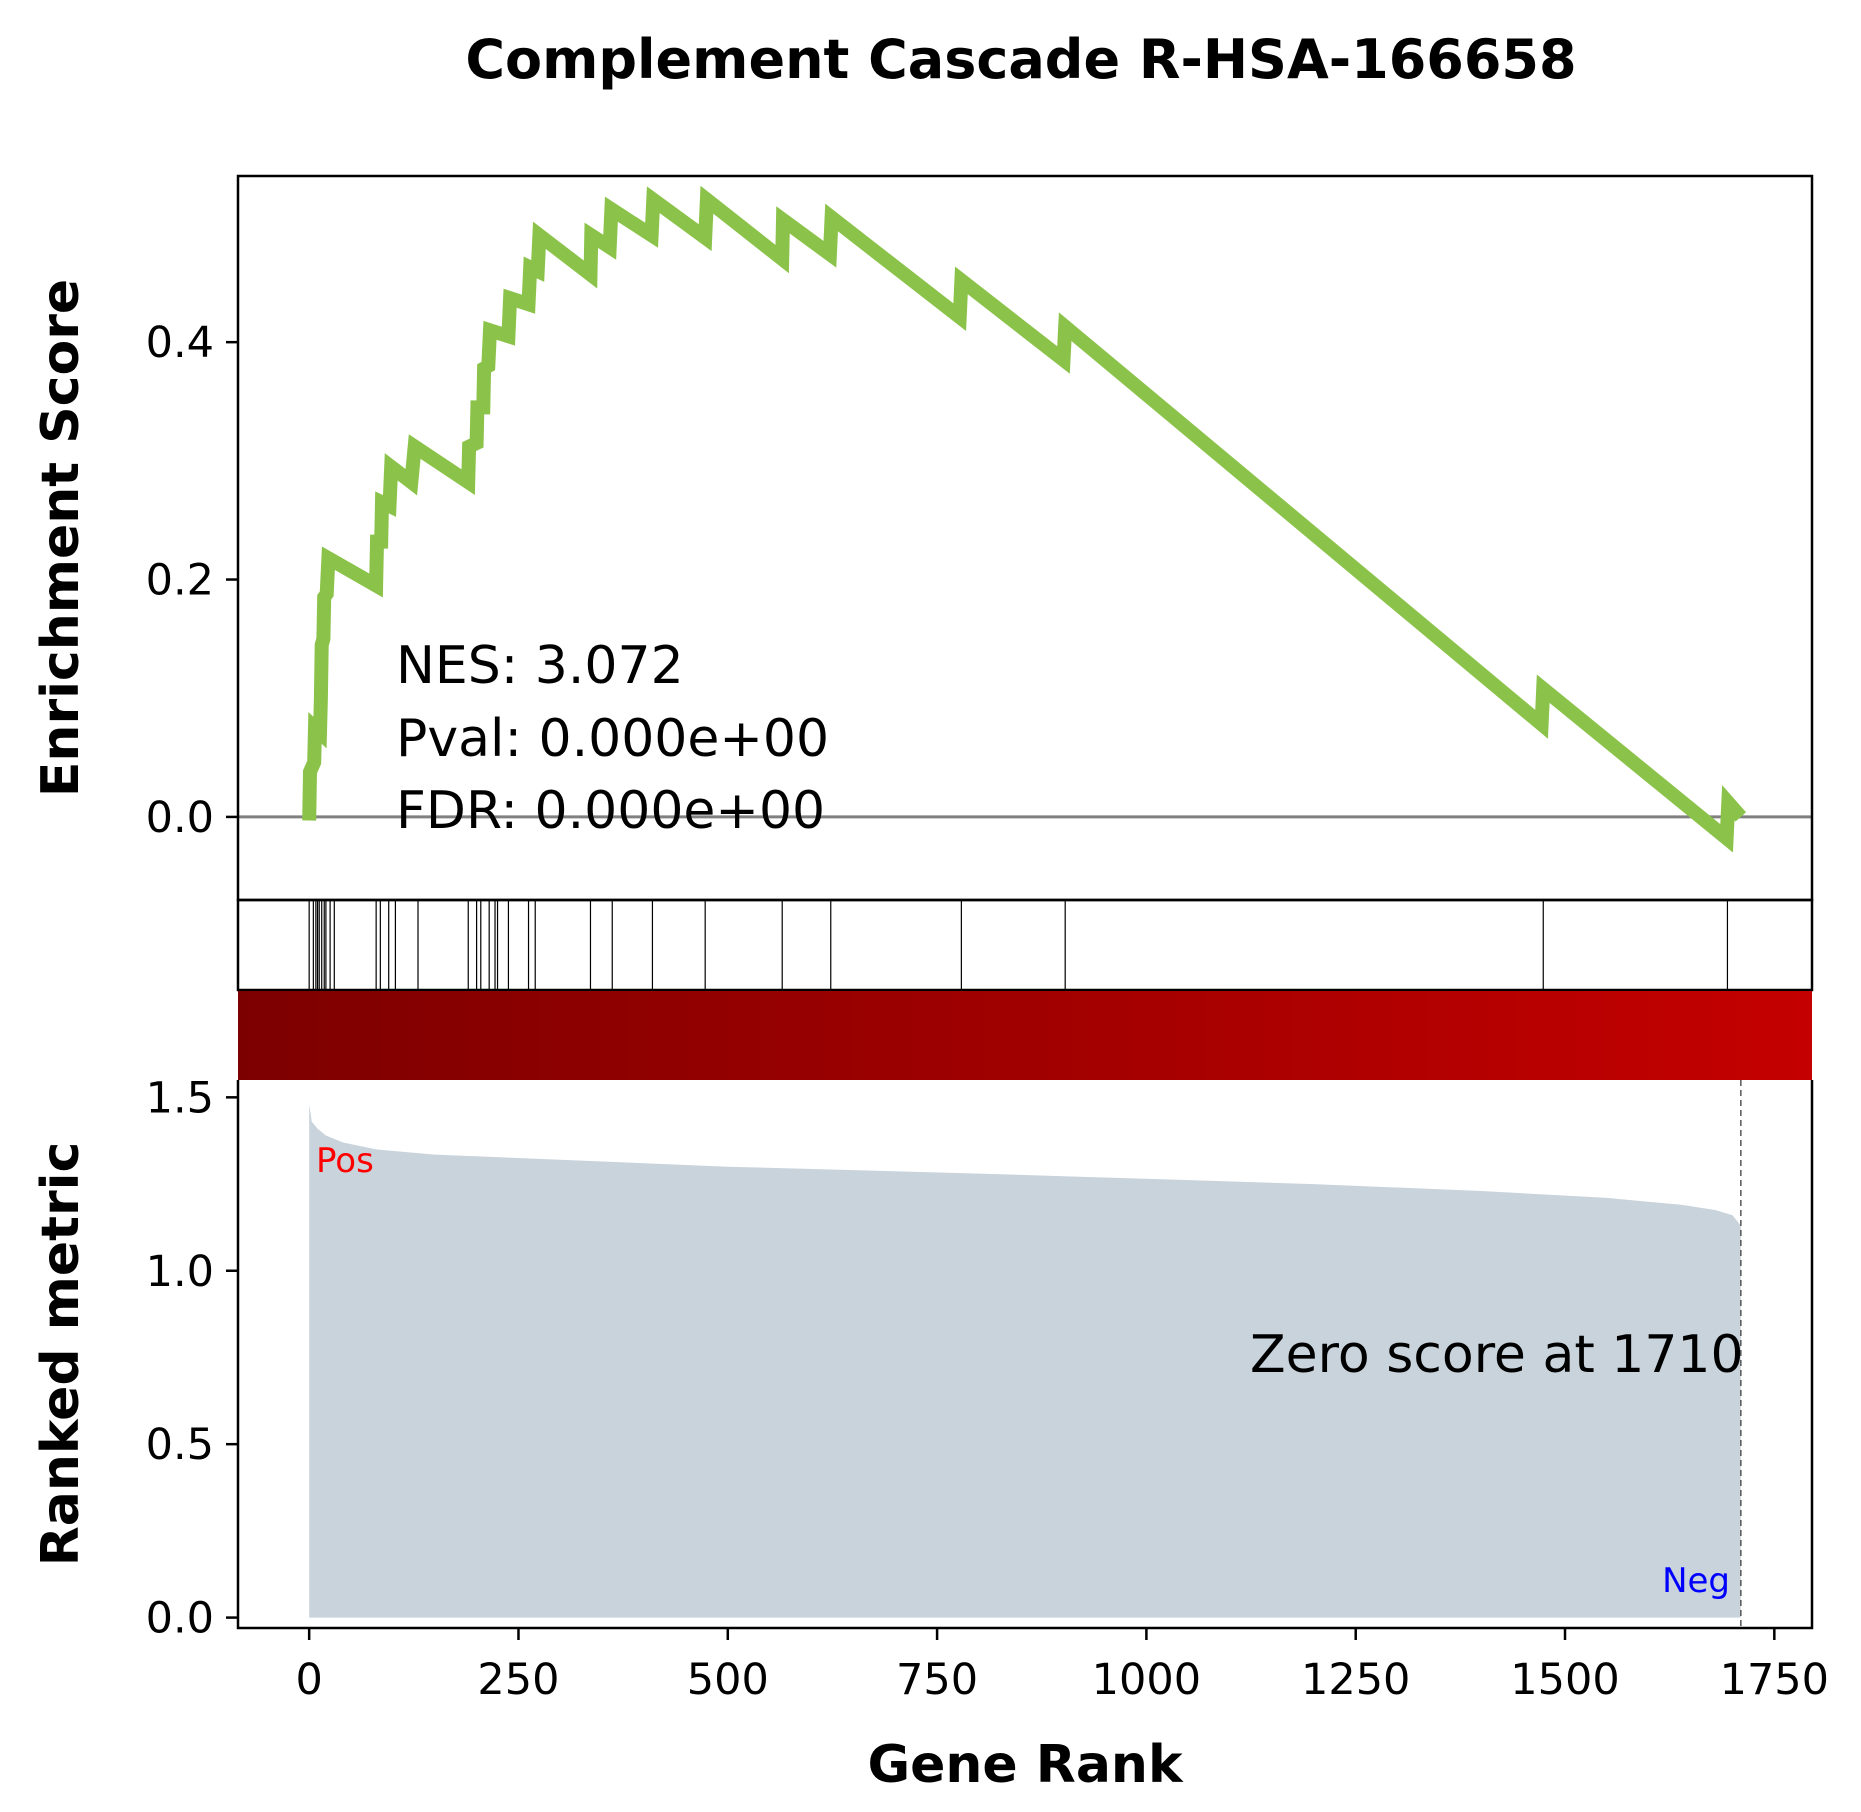  What do you see at coordinates (180, 1098) in the screenshot?
I see `metric-y-tick-label: 1.5` at bounding box center [180, 1098].